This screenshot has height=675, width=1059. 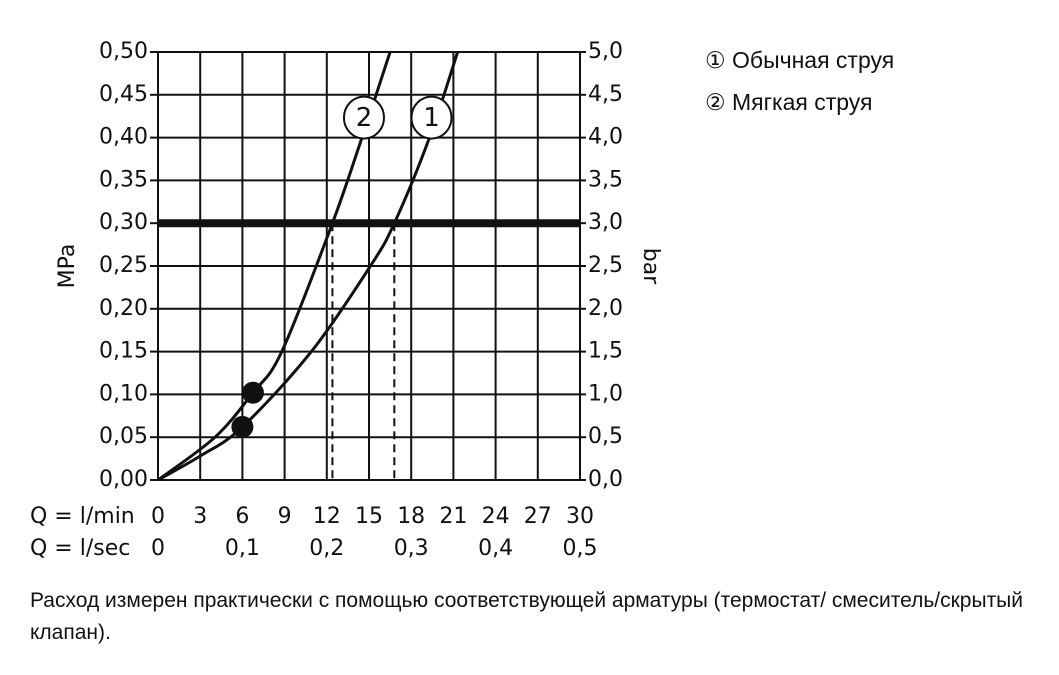 I want to click on x-tick-label: 9, so click(x=285, y=516).